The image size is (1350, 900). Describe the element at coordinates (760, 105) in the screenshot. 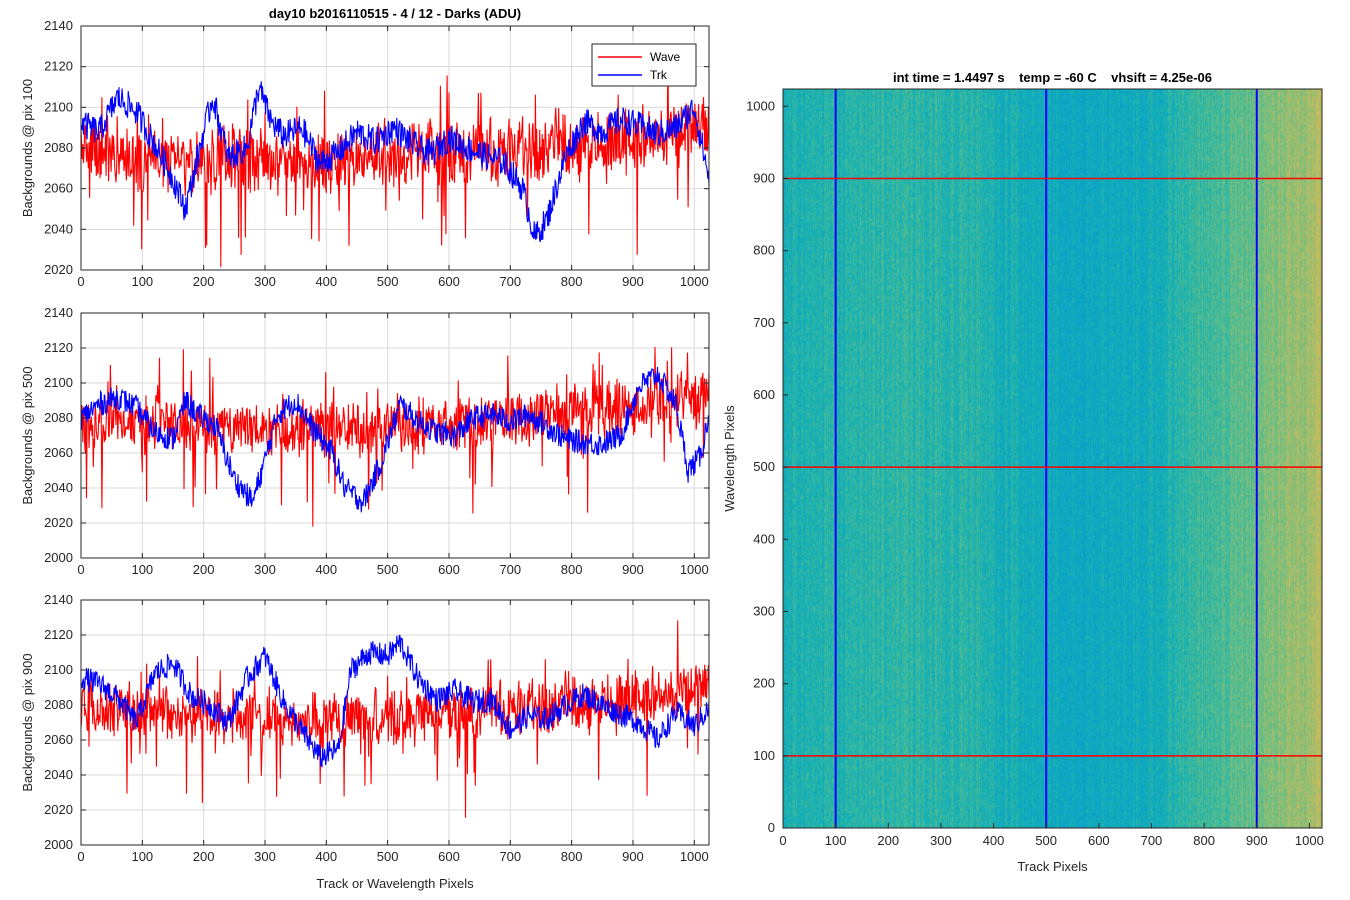

I see `y-tick-label: 1000` at that location.